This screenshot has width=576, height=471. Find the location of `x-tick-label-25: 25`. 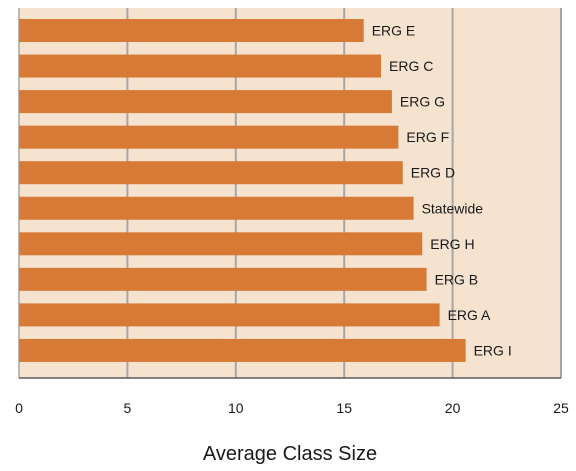

x-tick-label-25: 25 is located at coordinates (561, 408).